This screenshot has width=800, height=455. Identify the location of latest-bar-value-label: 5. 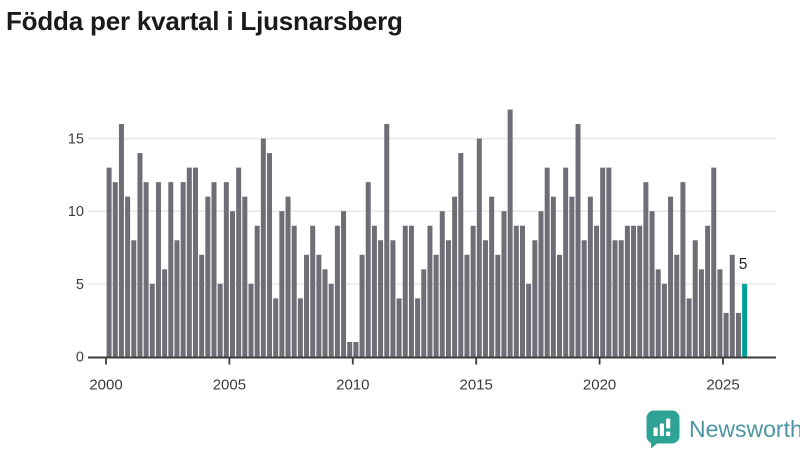
(743, 264).